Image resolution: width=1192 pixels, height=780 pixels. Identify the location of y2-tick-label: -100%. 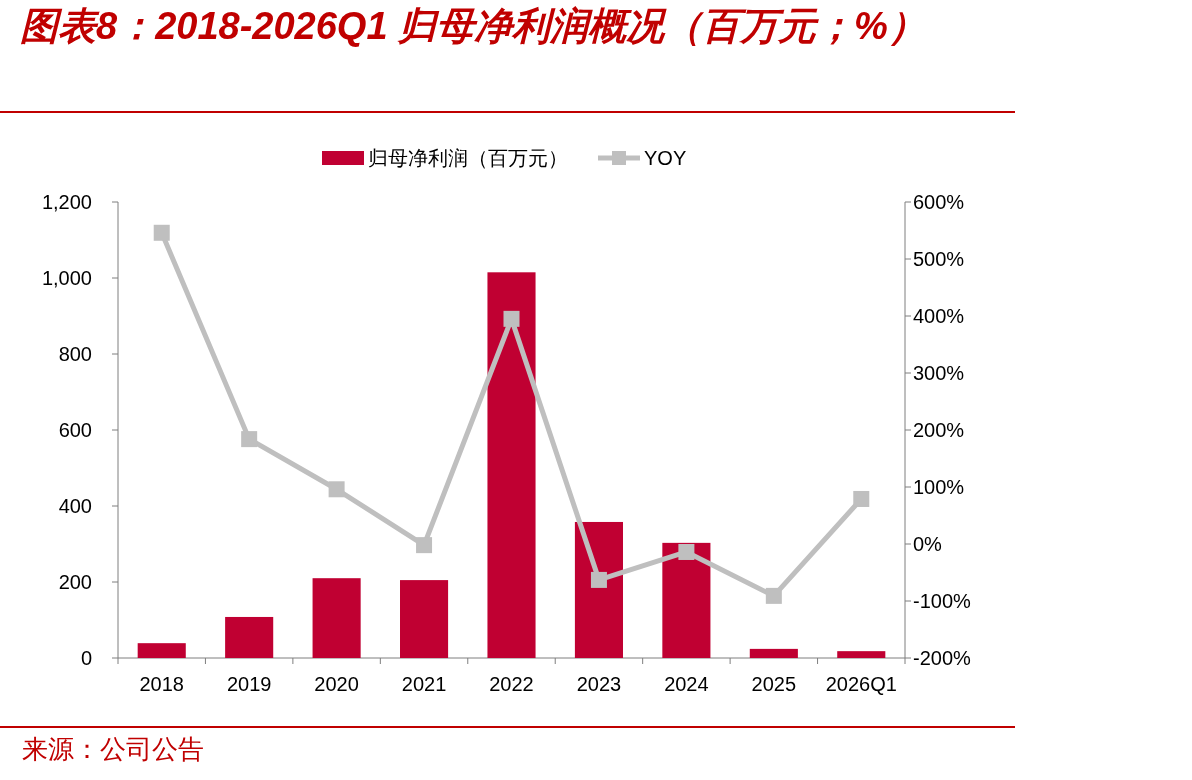
(942, 601).